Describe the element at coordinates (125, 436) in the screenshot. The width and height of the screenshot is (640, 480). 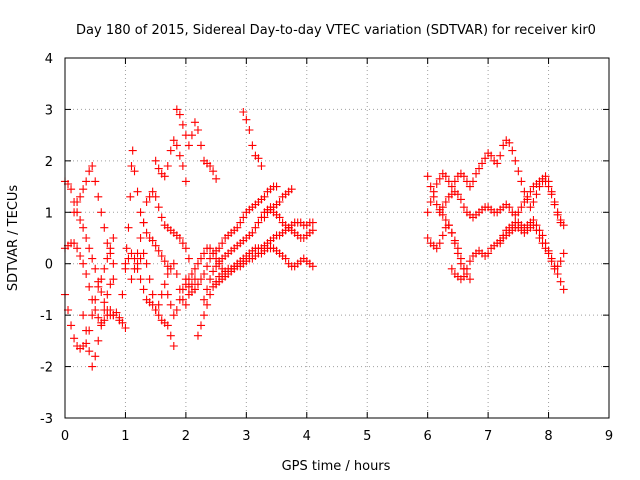
I see `x-tick-label: 1` at that location.